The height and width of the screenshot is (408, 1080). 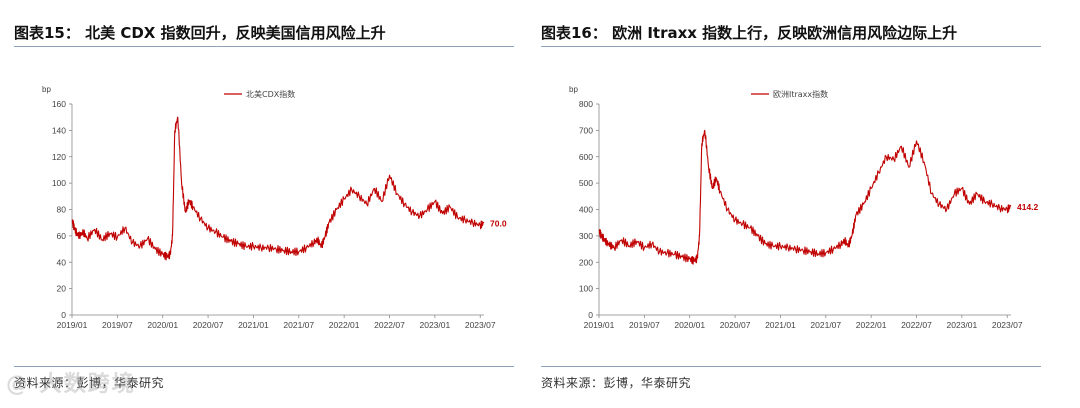 What do you see at coordinates (270, 94) in the screenshot?
I see `legend-label: 北美CDX指数` at bounding box center [270, 94].